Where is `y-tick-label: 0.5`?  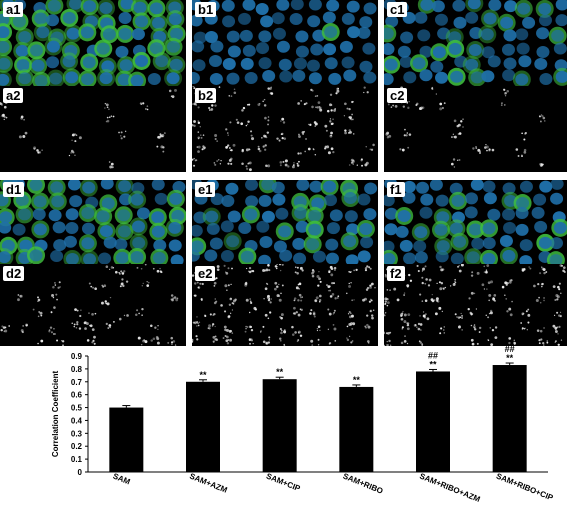
y-tick-label: 0.5 is located at coordinates (77, 408).